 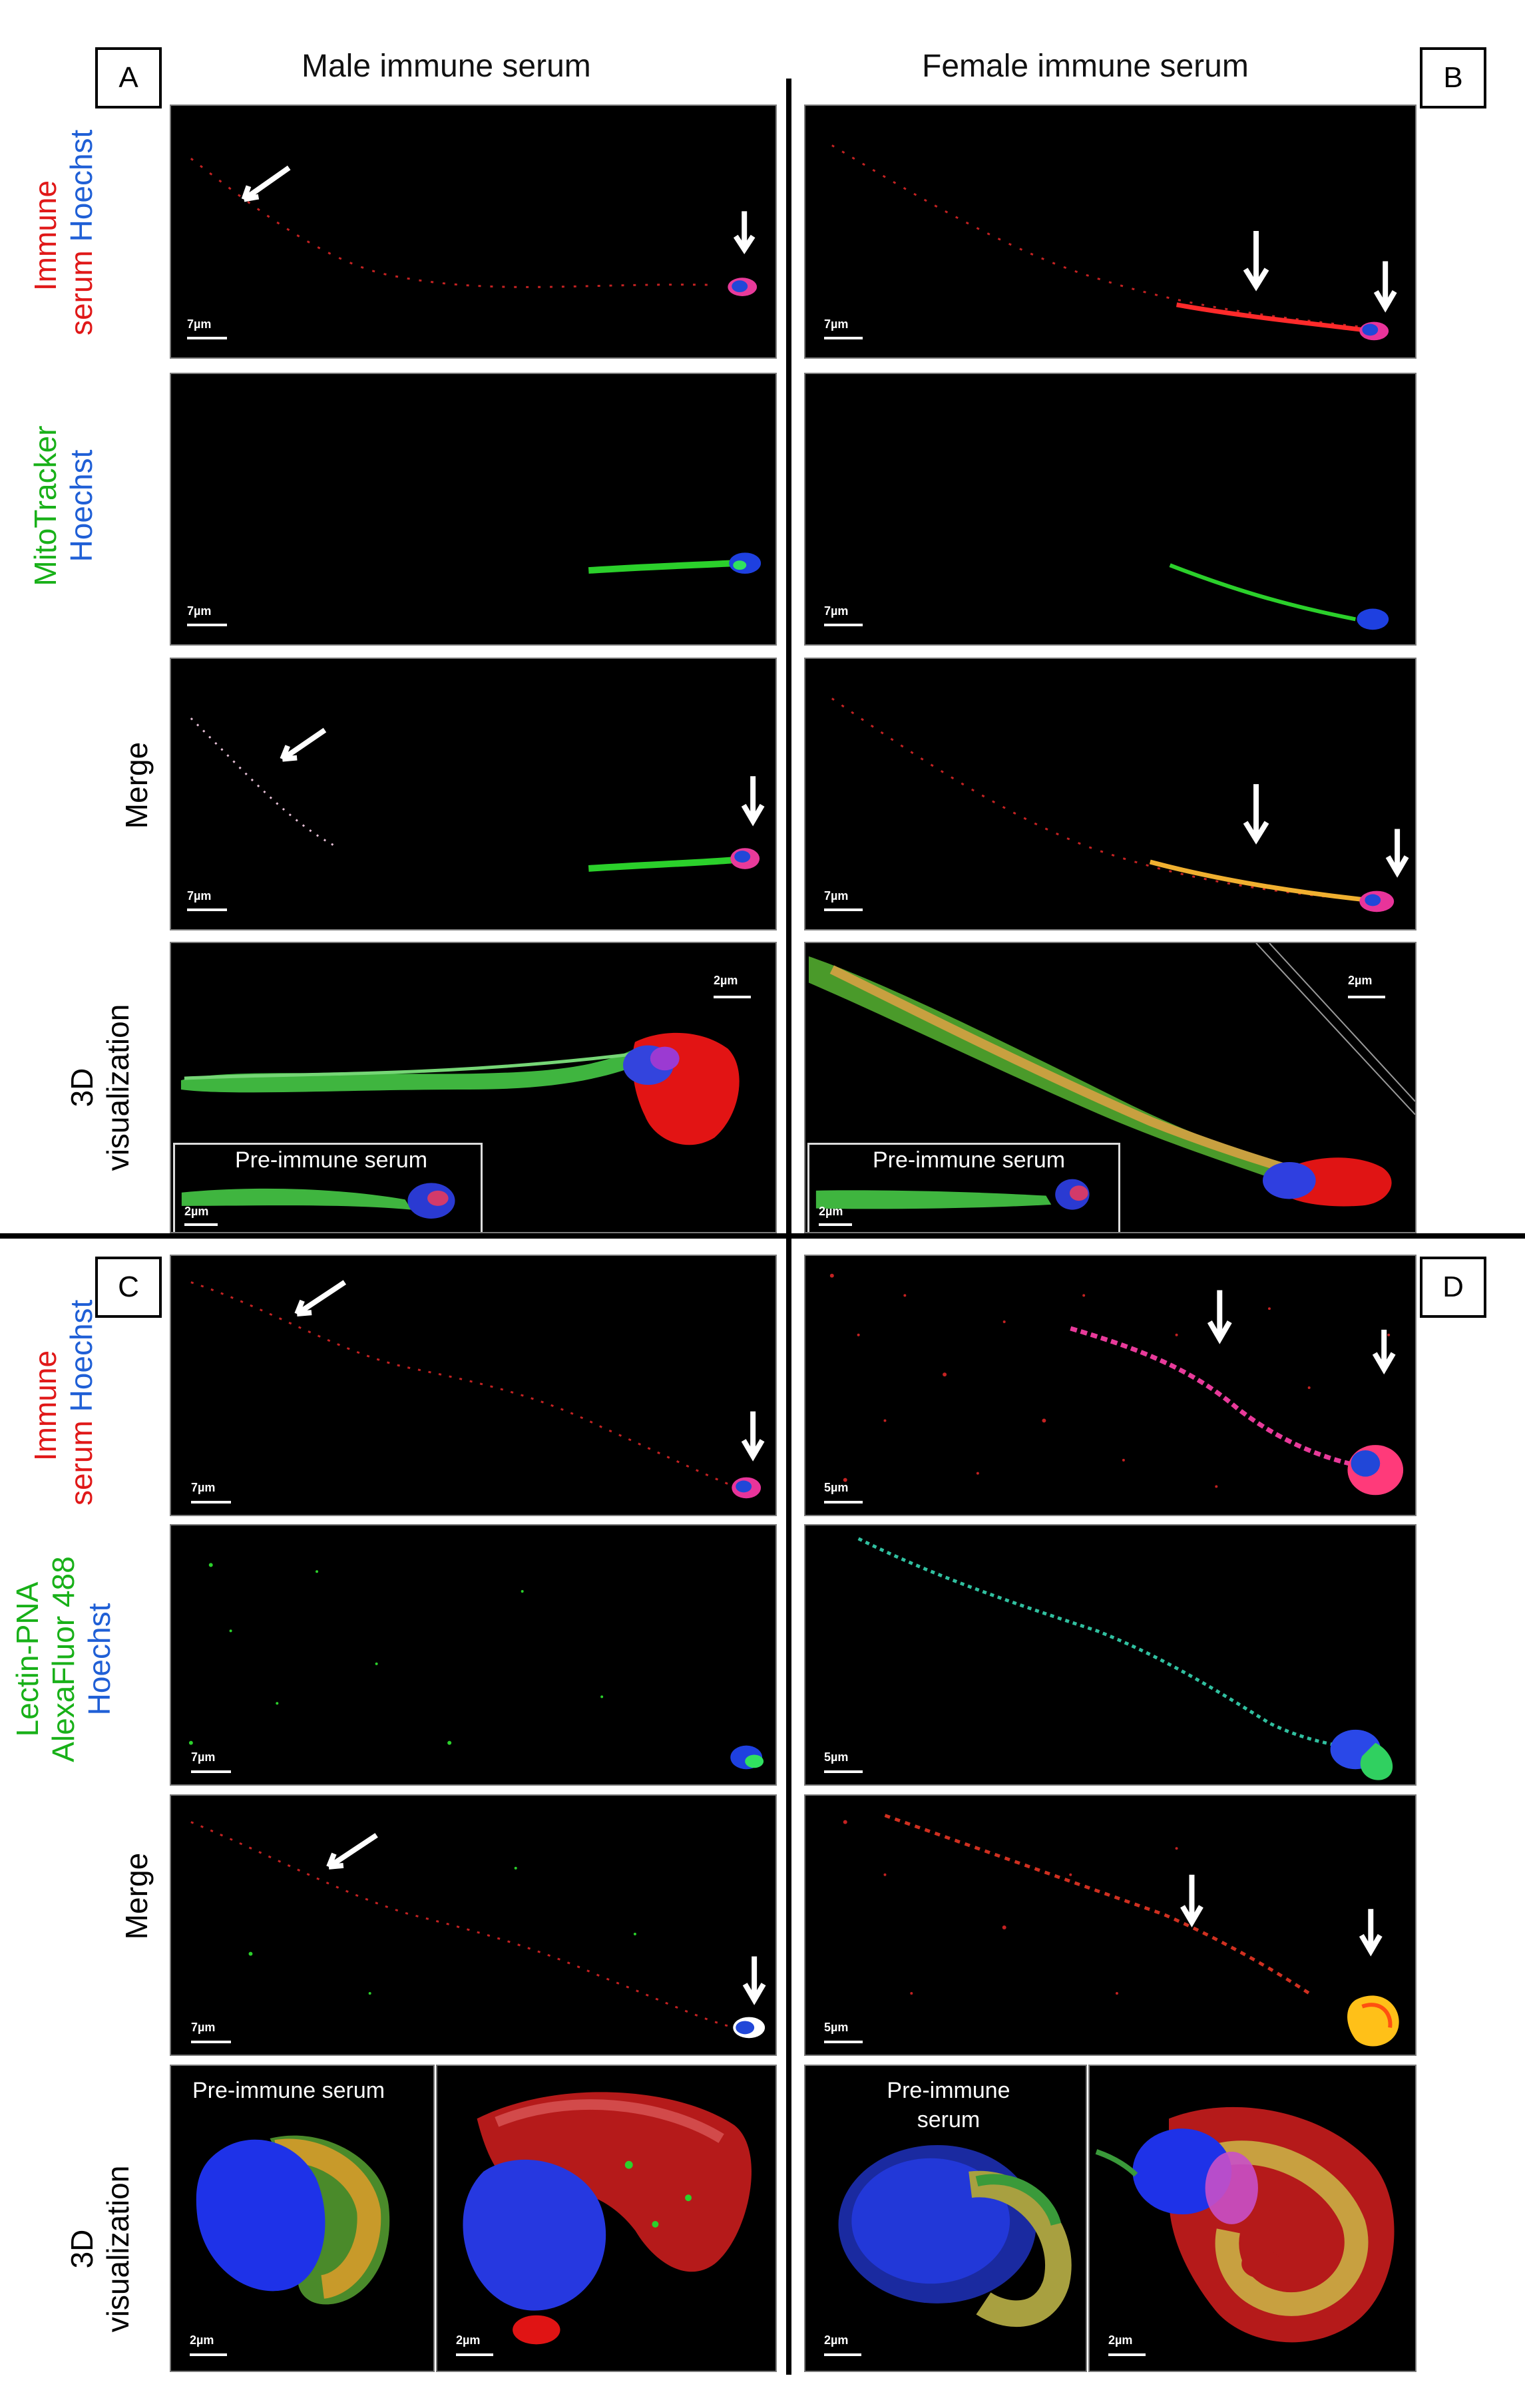 I want to click on row-label-merge-top: Merge, so click(x=136, y=786).